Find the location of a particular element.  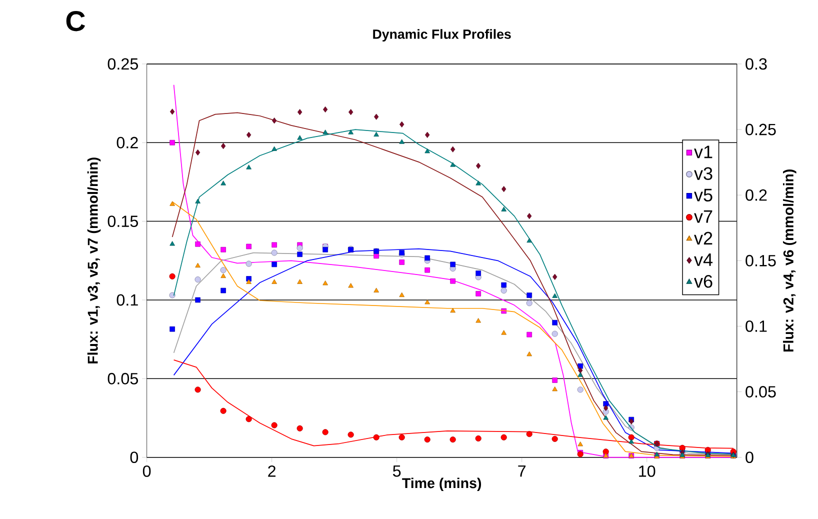

y2-tick-label: 0.25 is located at coordinates (761, 130).